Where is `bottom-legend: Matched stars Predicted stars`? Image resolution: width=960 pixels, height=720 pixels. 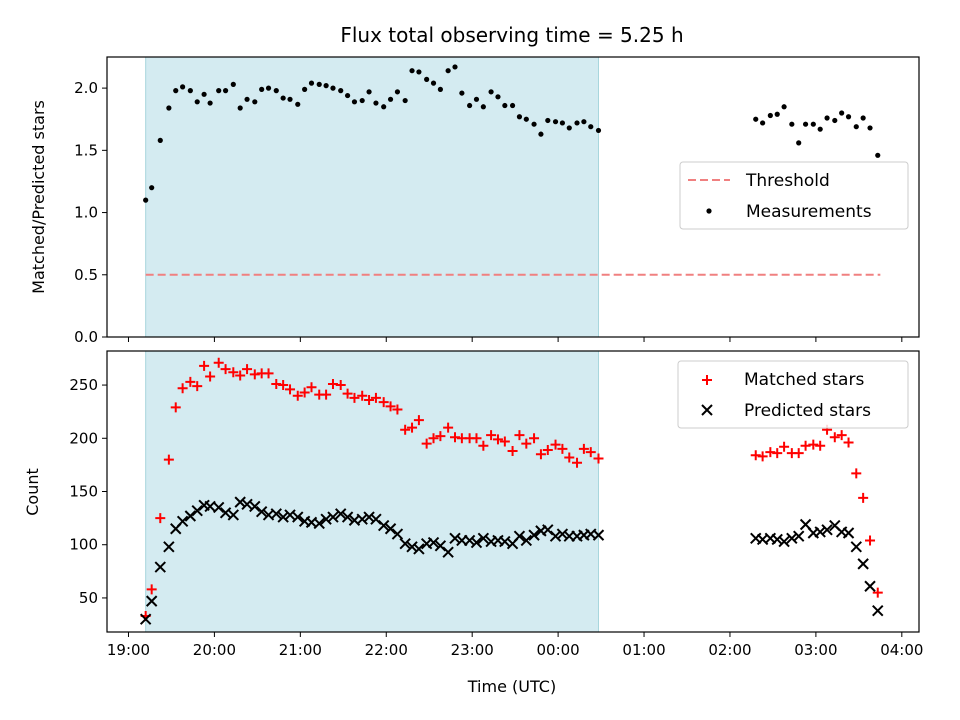 bottom-legend: Matched stars Predicted stars is located at coordinates (793, 394).